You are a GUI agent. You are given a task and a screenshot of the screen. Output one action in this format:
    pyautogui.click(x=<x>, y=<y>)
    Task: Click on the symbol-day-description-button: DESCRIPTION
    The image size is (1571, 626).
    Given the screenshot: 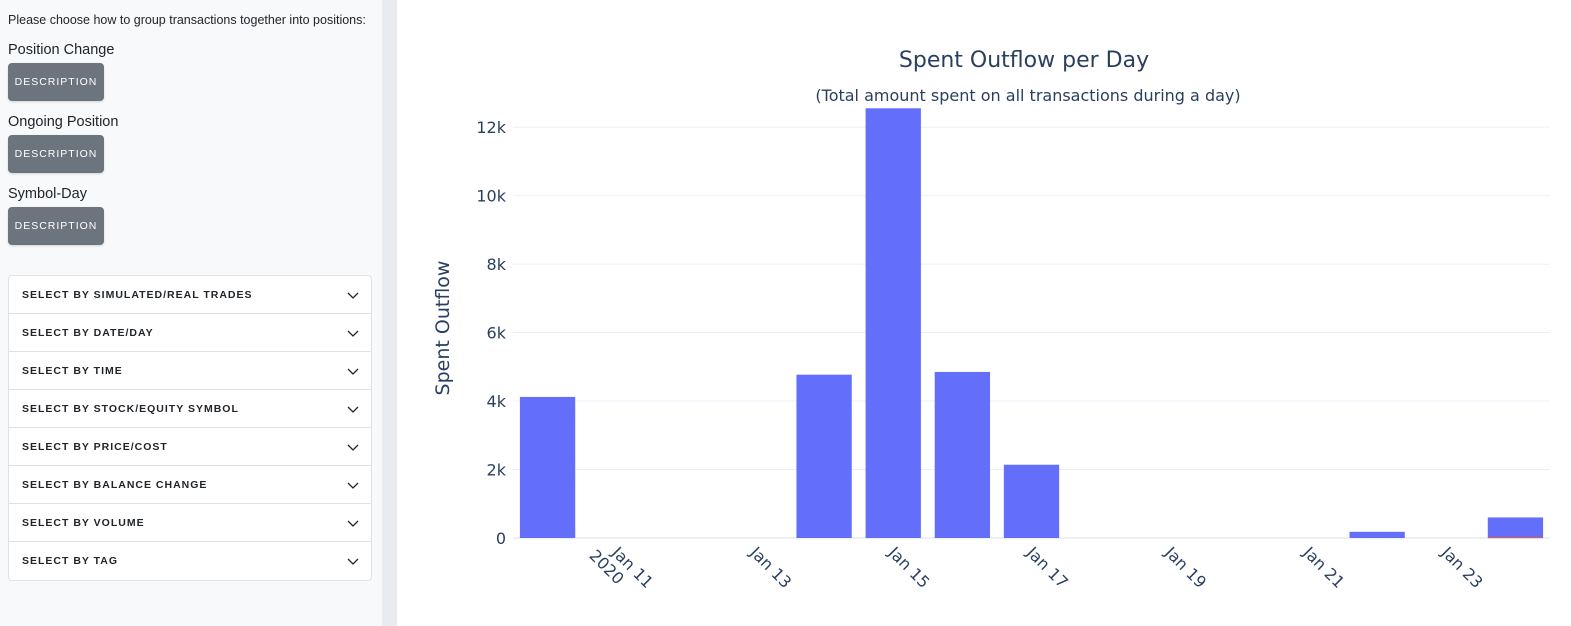 What is the action you would take?
    pyautogui.click(x=56, y=226)
    